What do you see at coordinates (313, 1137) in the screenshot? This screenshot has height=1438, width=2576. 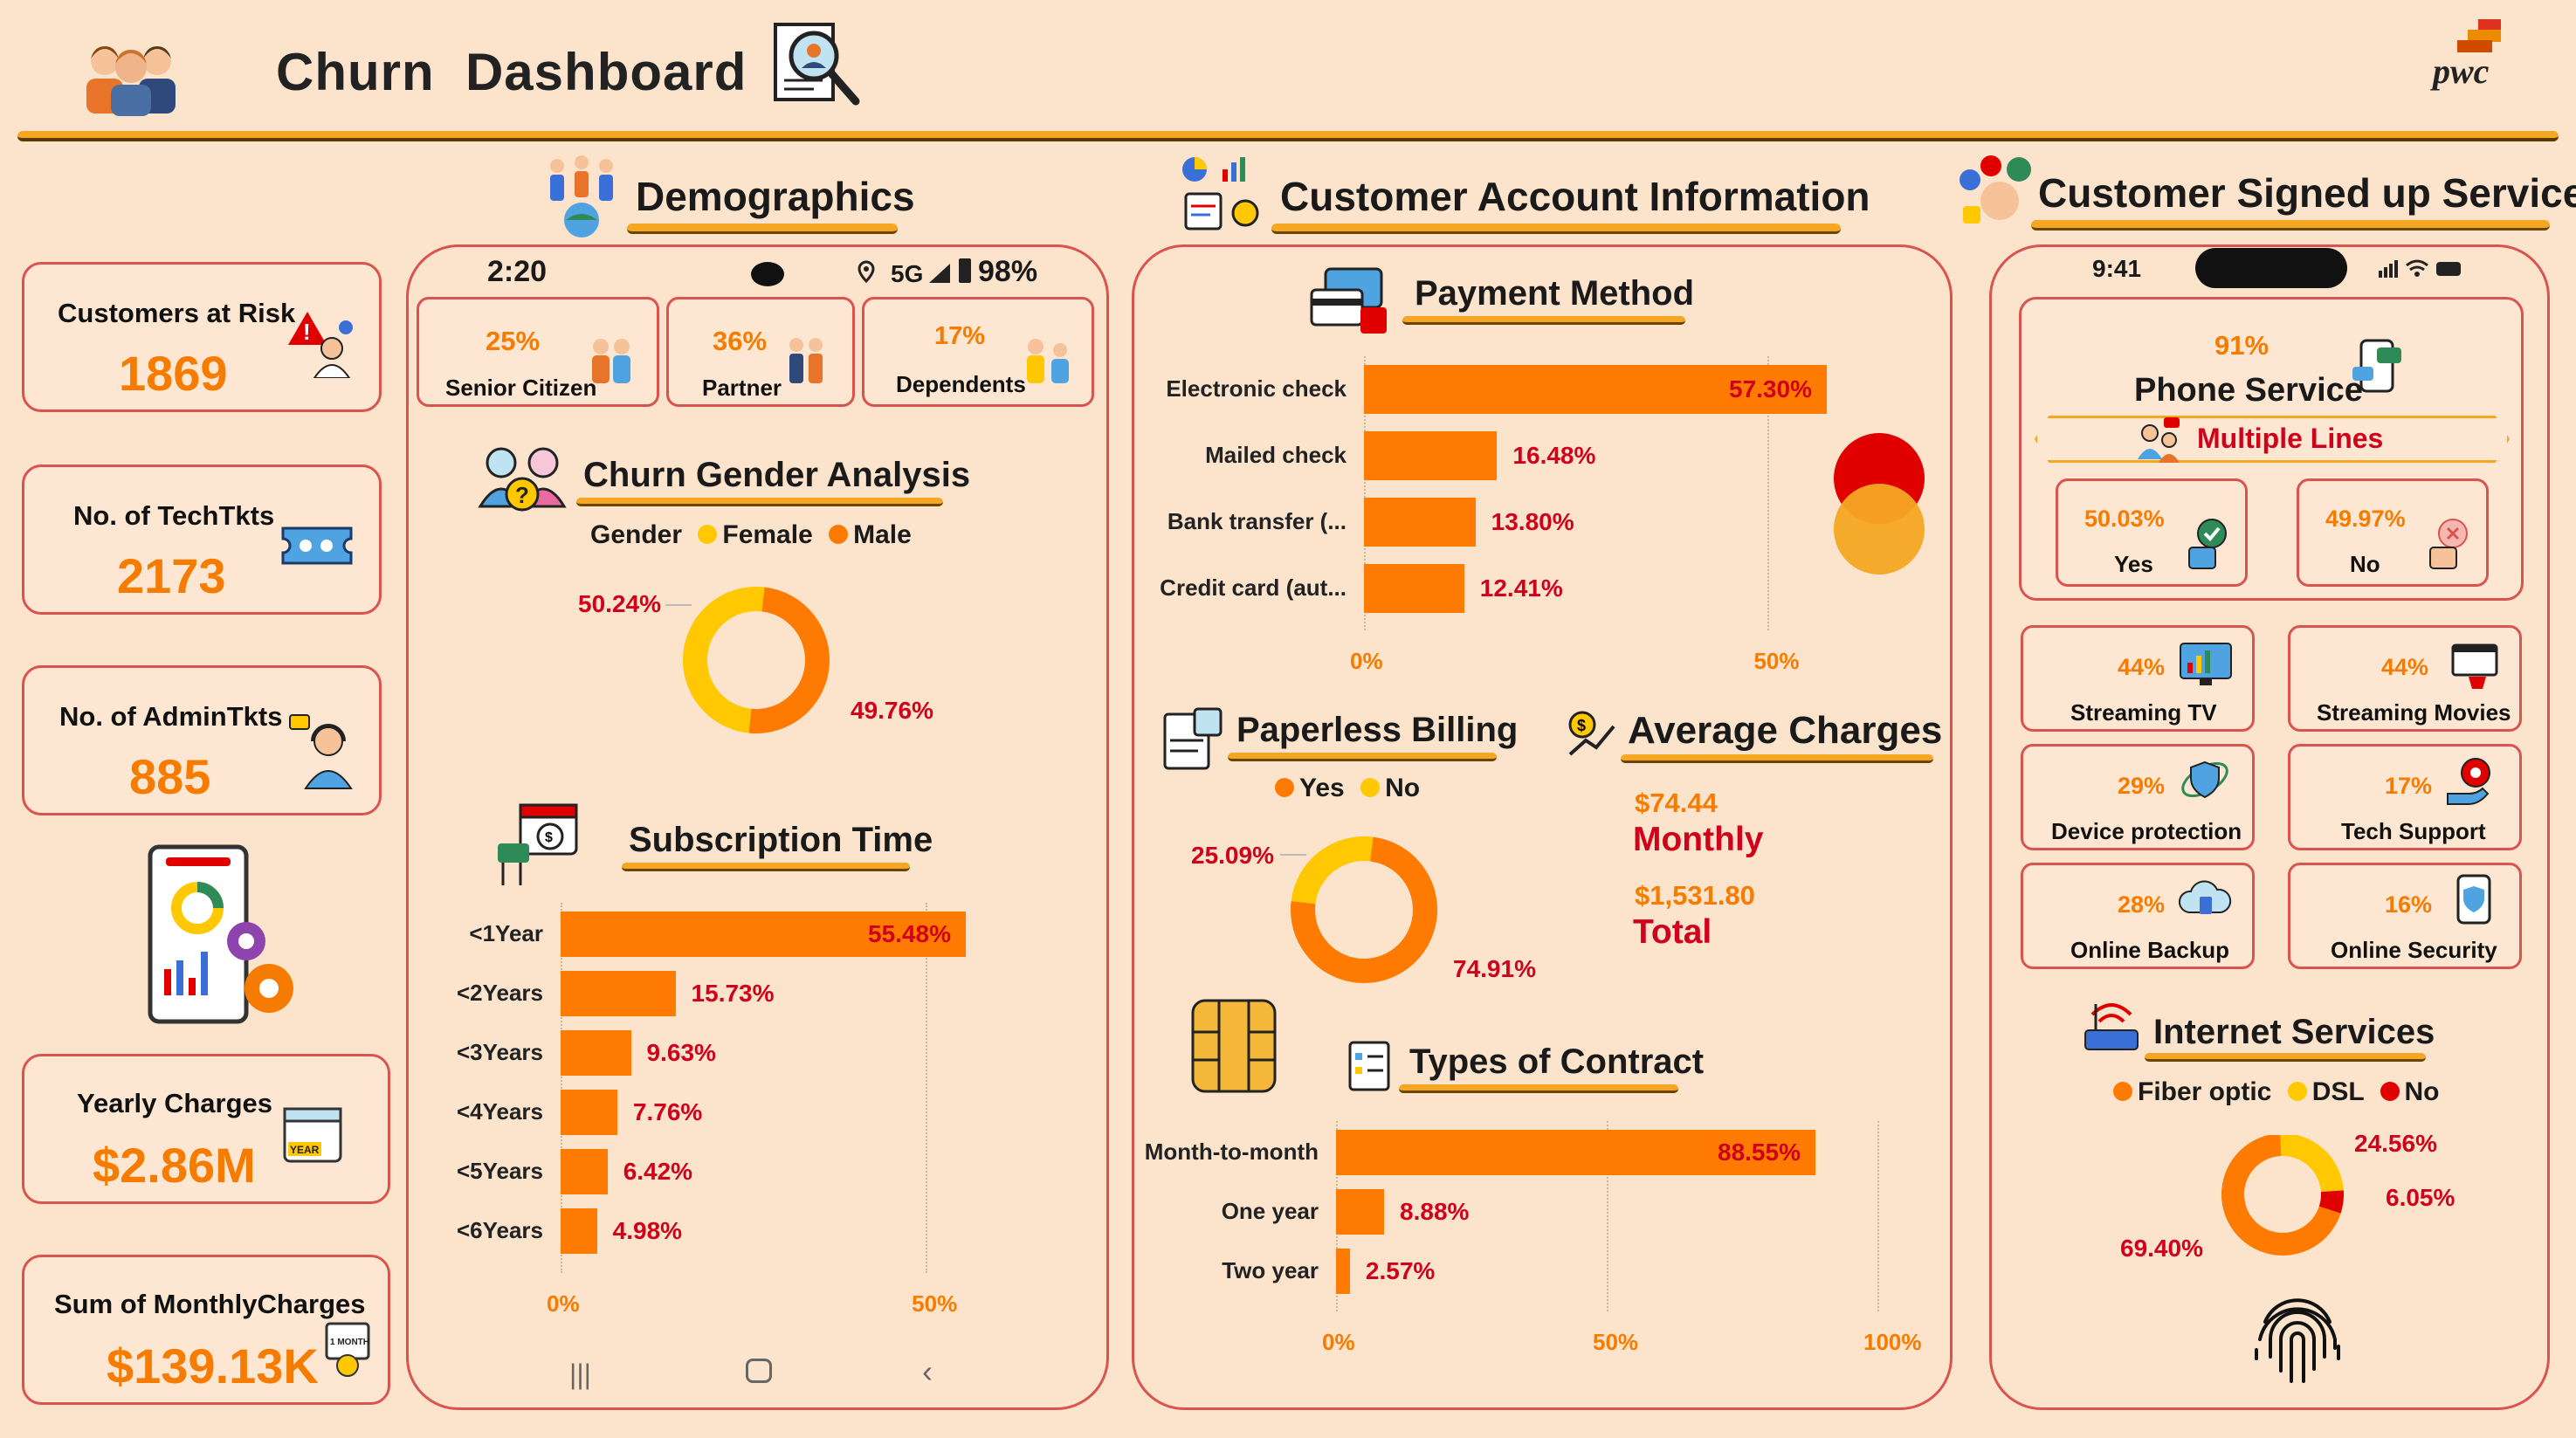 I see `calendar-year-icon: YEAR` at bounding box center [313, 1137].